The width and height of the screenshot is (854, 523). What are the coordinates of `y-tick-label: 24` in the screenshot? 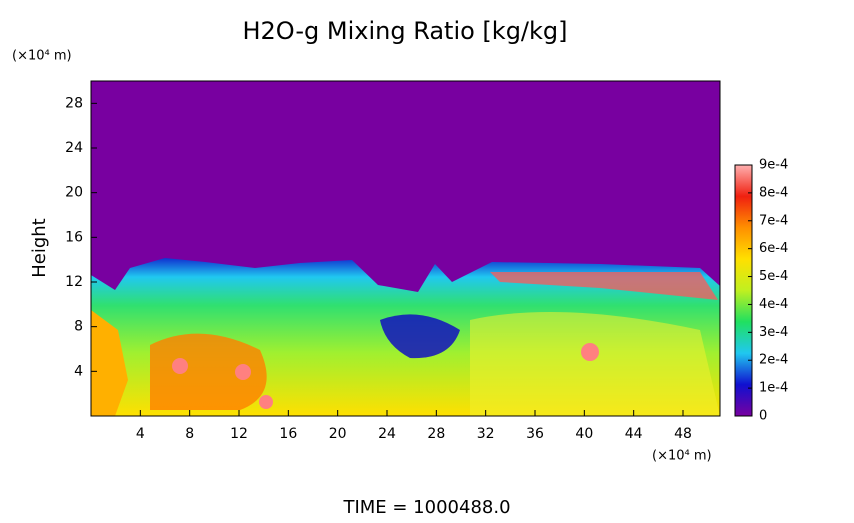 It's located at (74, 148).